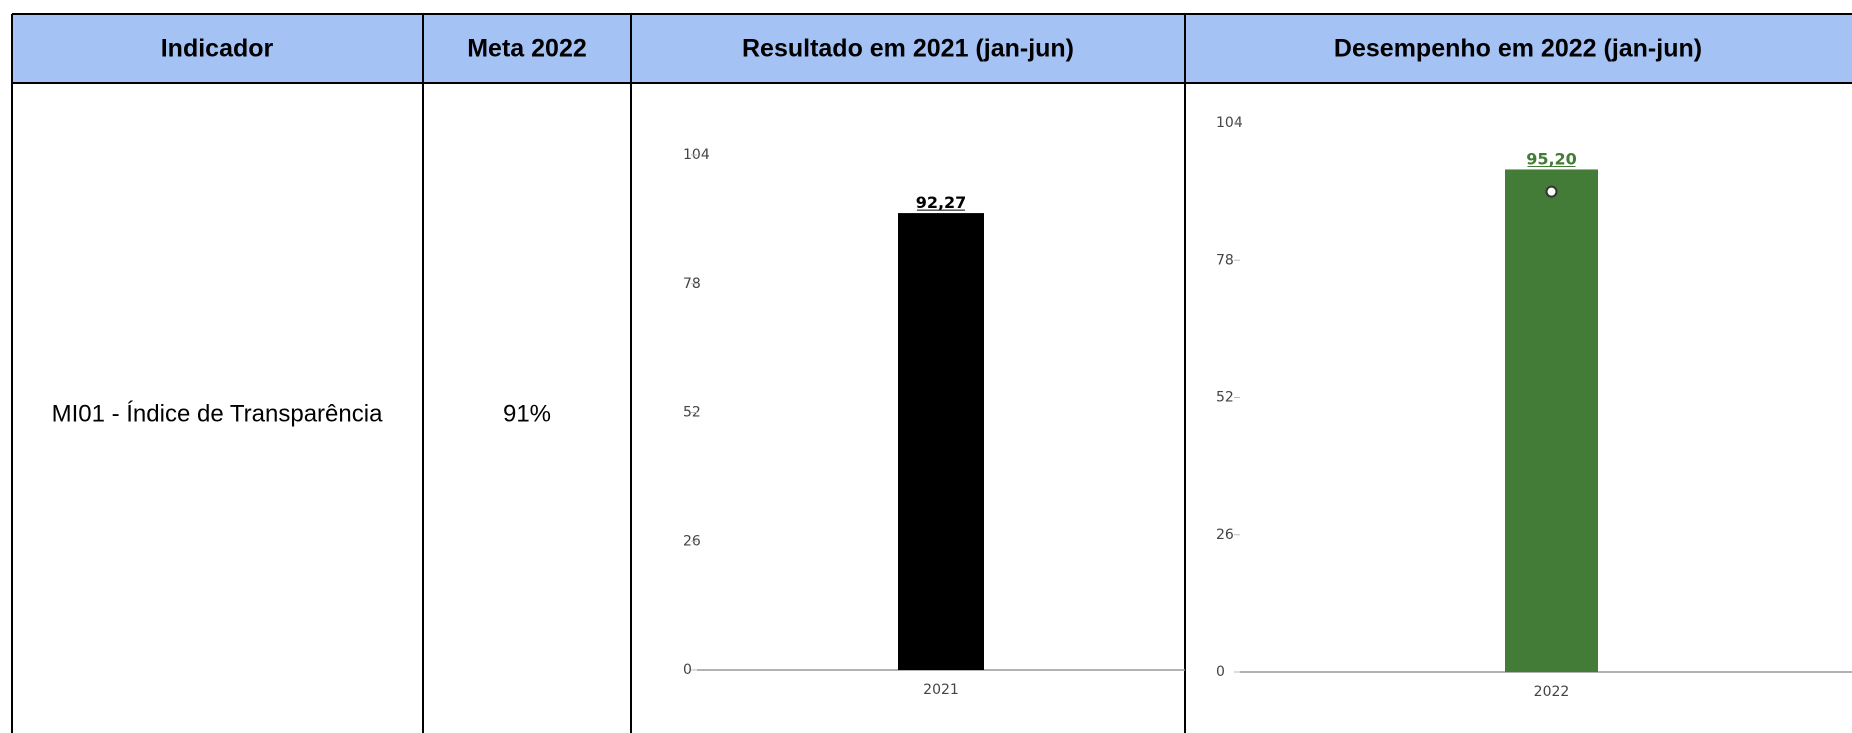  I want to click on y-tick-label: 78, so click(1225, 260).